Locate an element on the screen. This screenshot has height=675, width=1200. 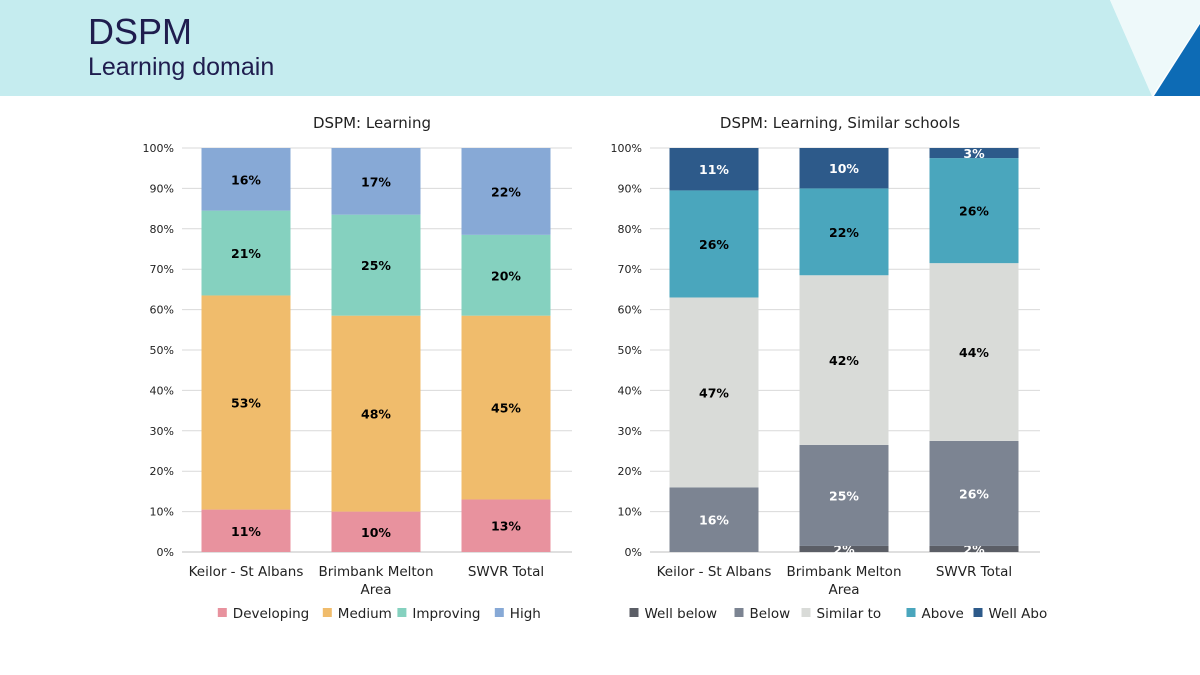
banner-accent-triangle is located at coordinates (1177, 60).